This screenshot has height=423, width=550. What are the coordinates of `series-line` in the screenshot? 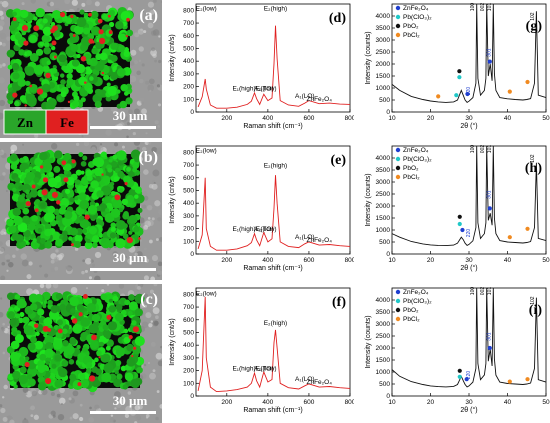 It's located at (469, 196).